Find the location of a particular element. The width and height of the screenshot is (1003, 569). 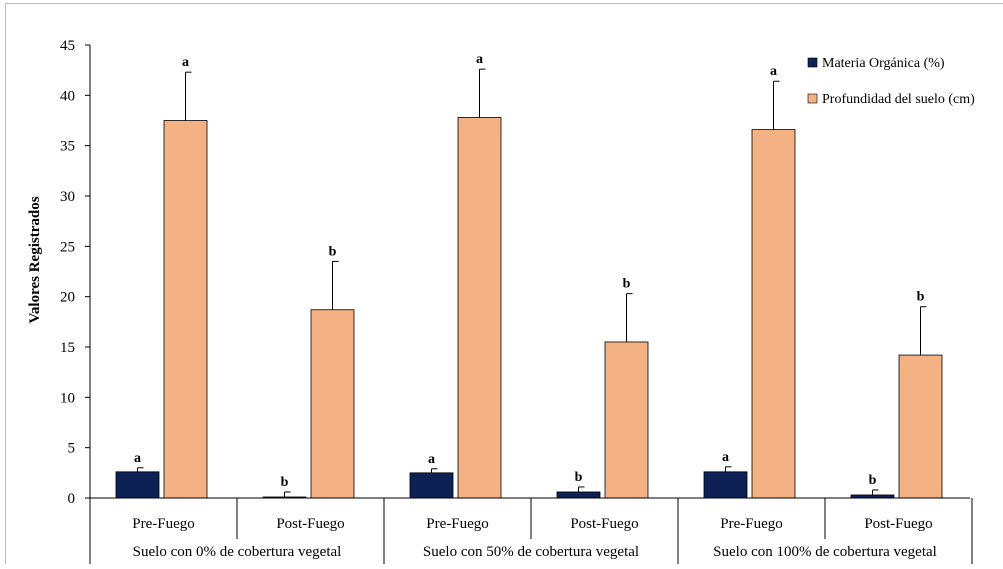

y-axis-label: Valores Registrados is located at coordinates (35, 259).